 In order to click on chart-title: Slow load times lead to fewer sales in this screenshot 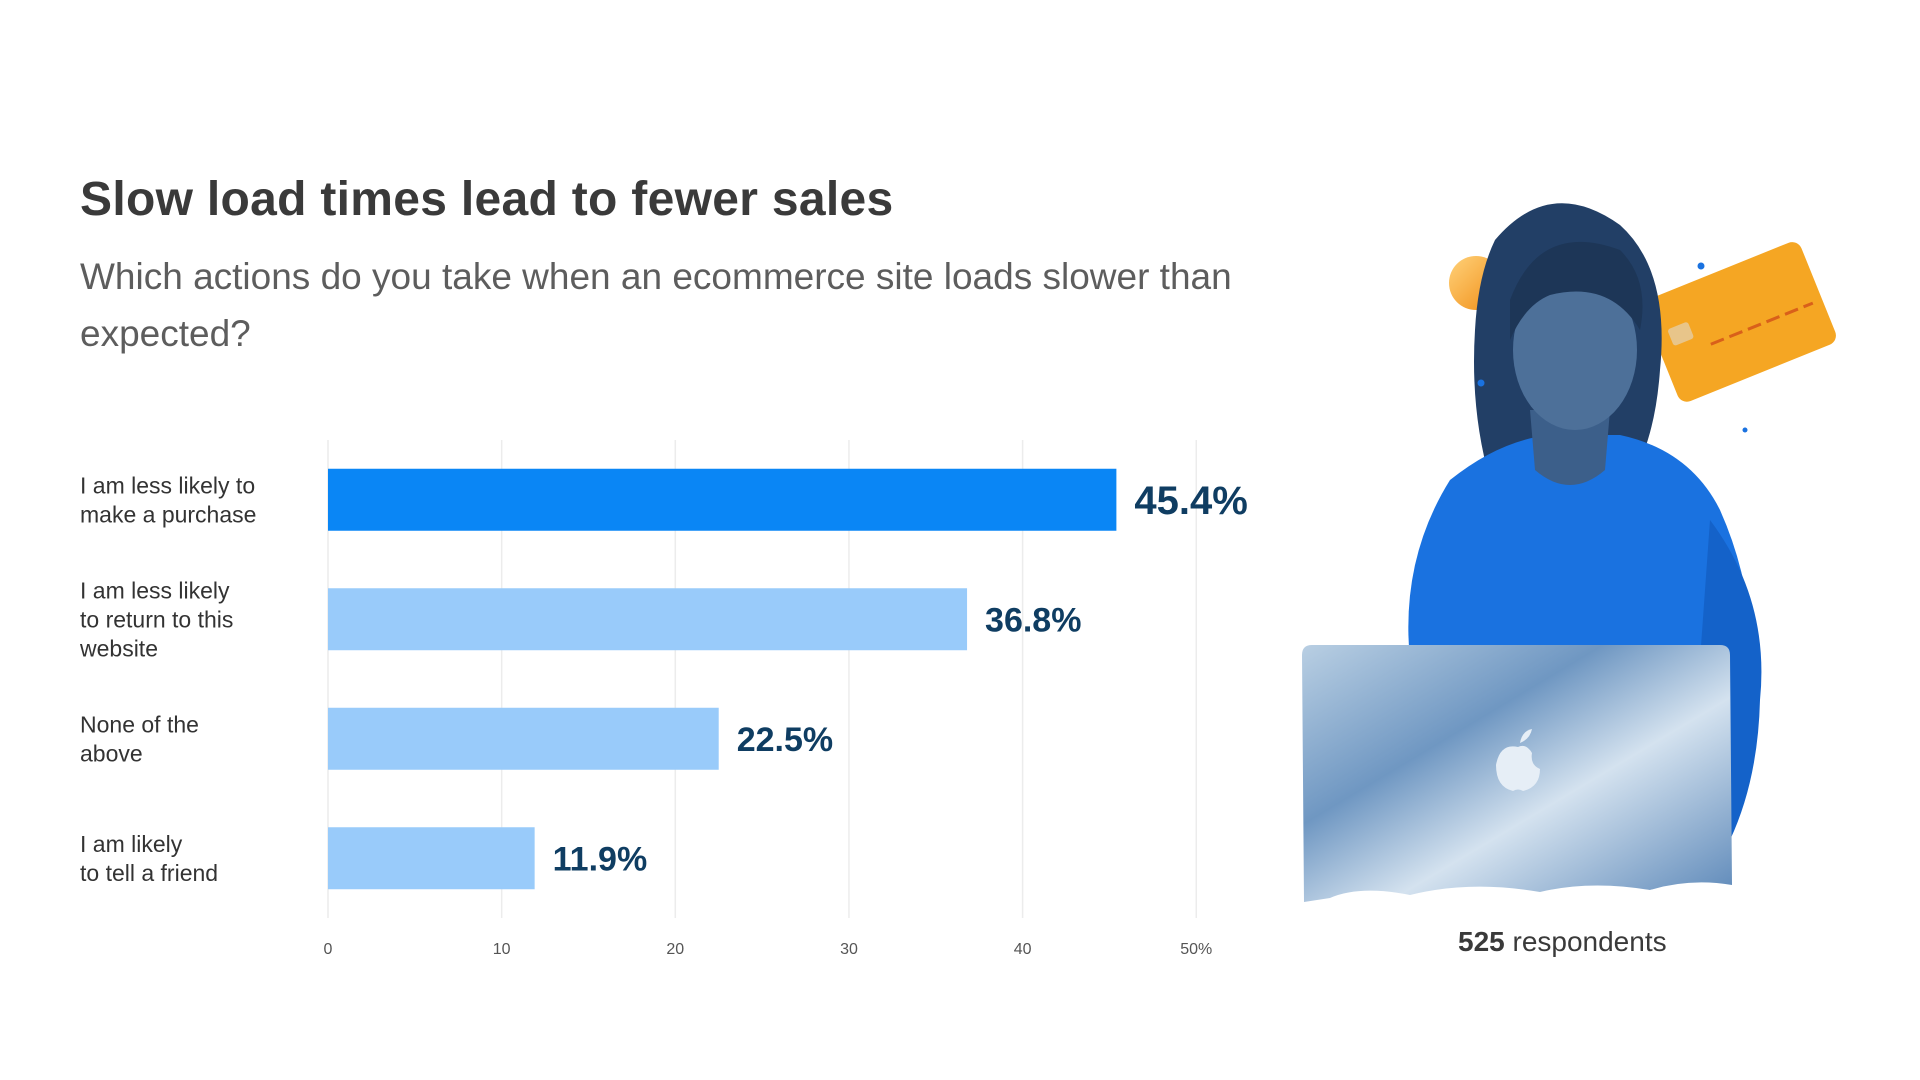, I will do `click(487, 199)`.